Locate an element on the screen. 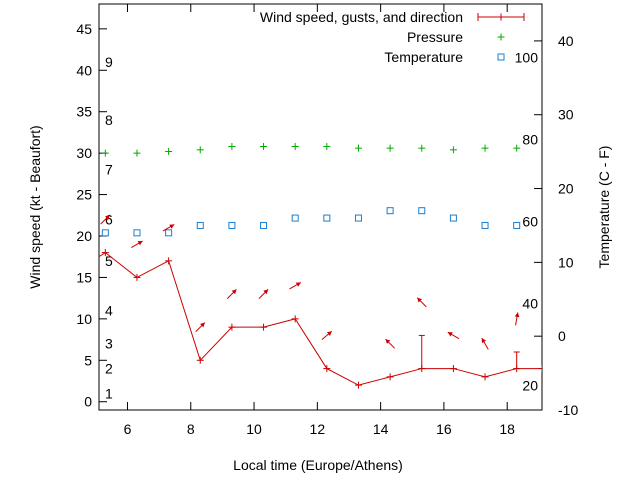  y-tick-label-left: 25 is located at coordinates (84, 195).